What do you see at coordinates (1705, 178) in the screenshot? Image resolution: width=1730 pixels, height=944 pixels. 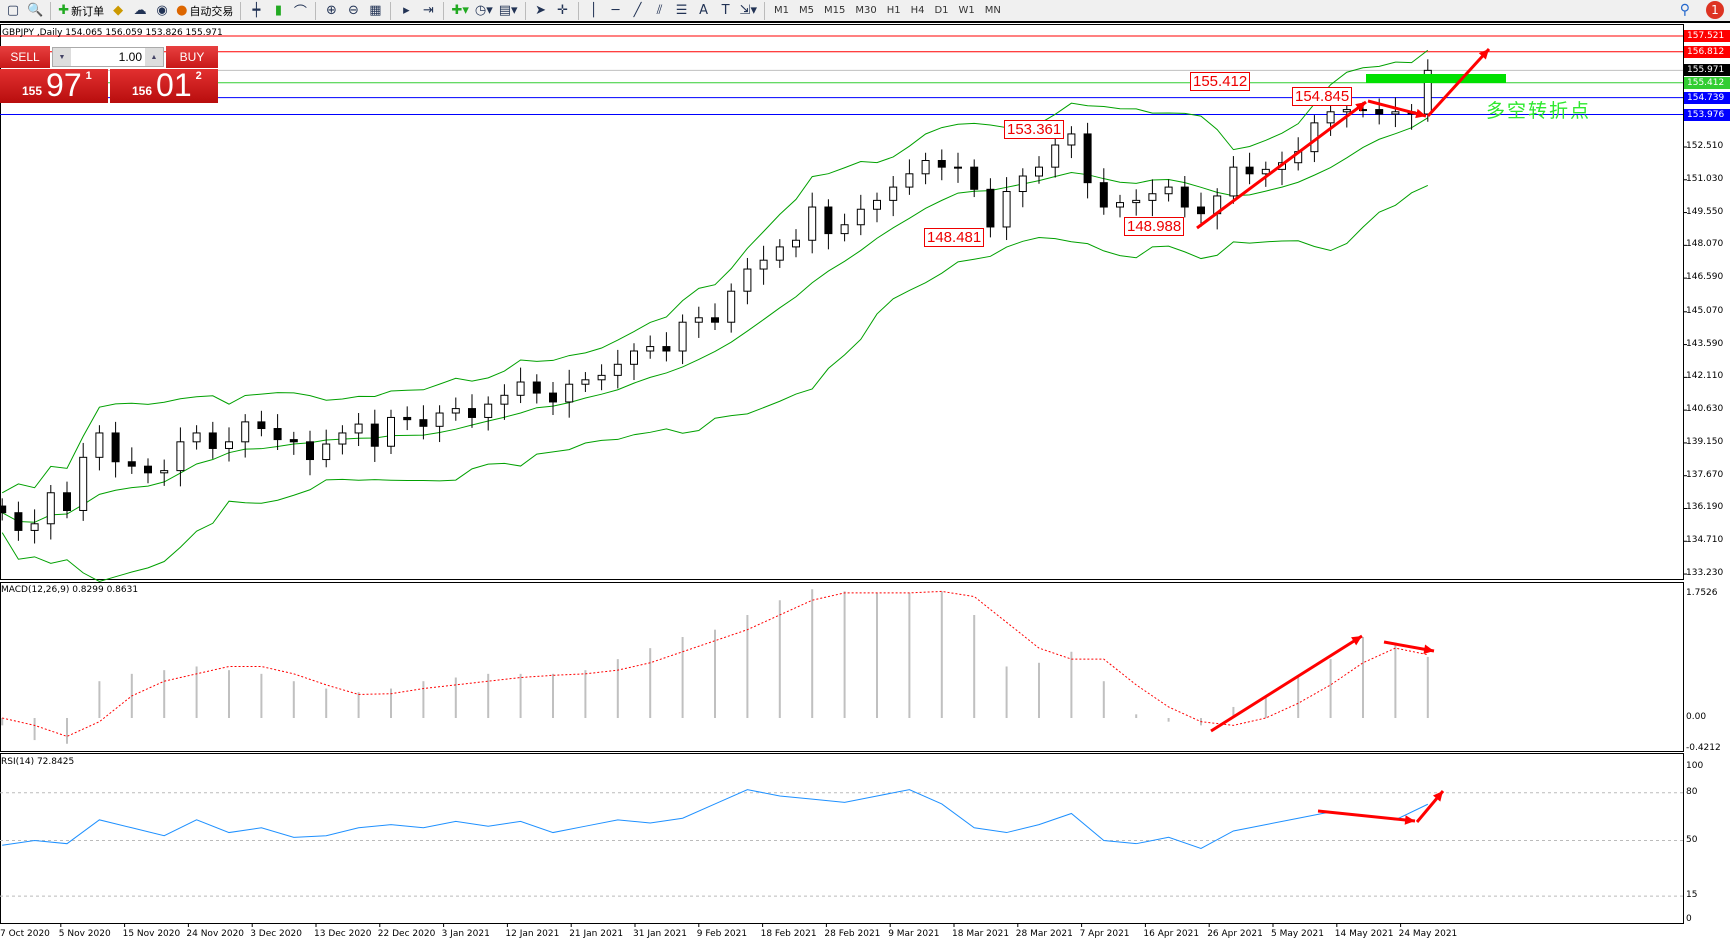 I see `price-tick-label: 151.030` at bounding box center [1705, 178].